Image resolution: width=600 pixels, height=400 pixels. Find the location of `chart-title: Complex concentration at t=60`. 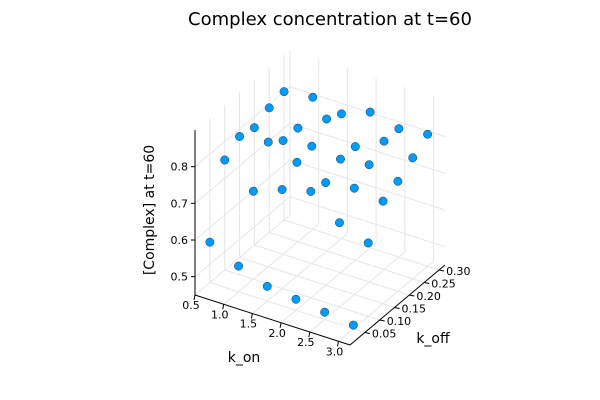

chart-title: Complex concentration at t=60 is located at coordinates (330, 19).